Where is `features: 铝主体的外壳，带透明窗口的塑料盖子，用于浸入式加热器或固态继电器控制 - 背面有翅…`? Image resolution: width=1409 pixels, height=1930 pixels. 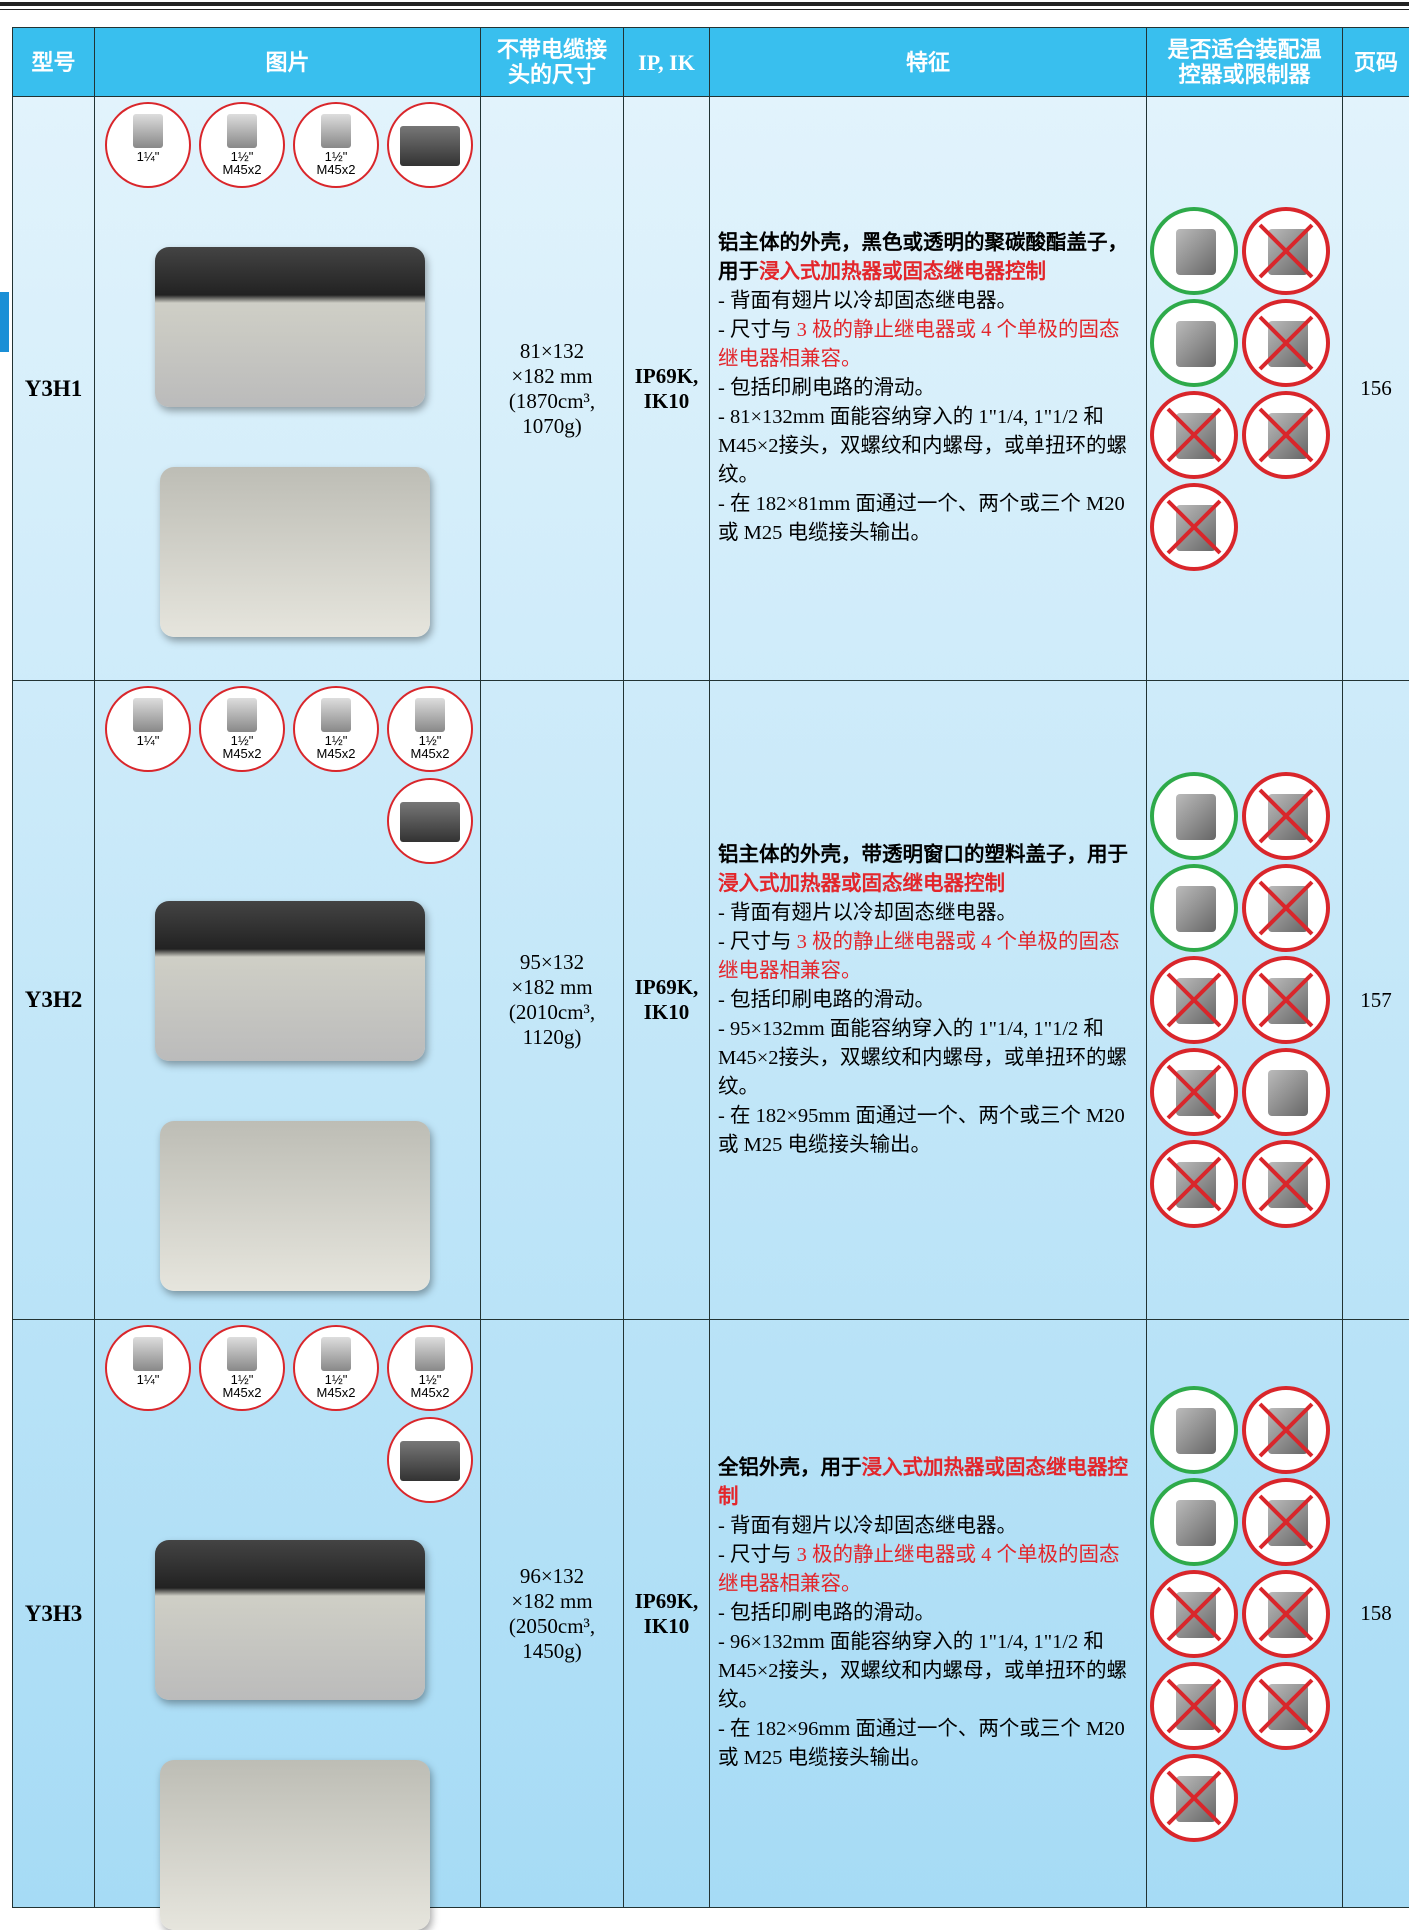
features: 铝主体的外壳，带透明窗口的塑料盖子，用于浸入式加热器或固态继电器控制 - 背面有翅… is located at coordinates (928, 1000).